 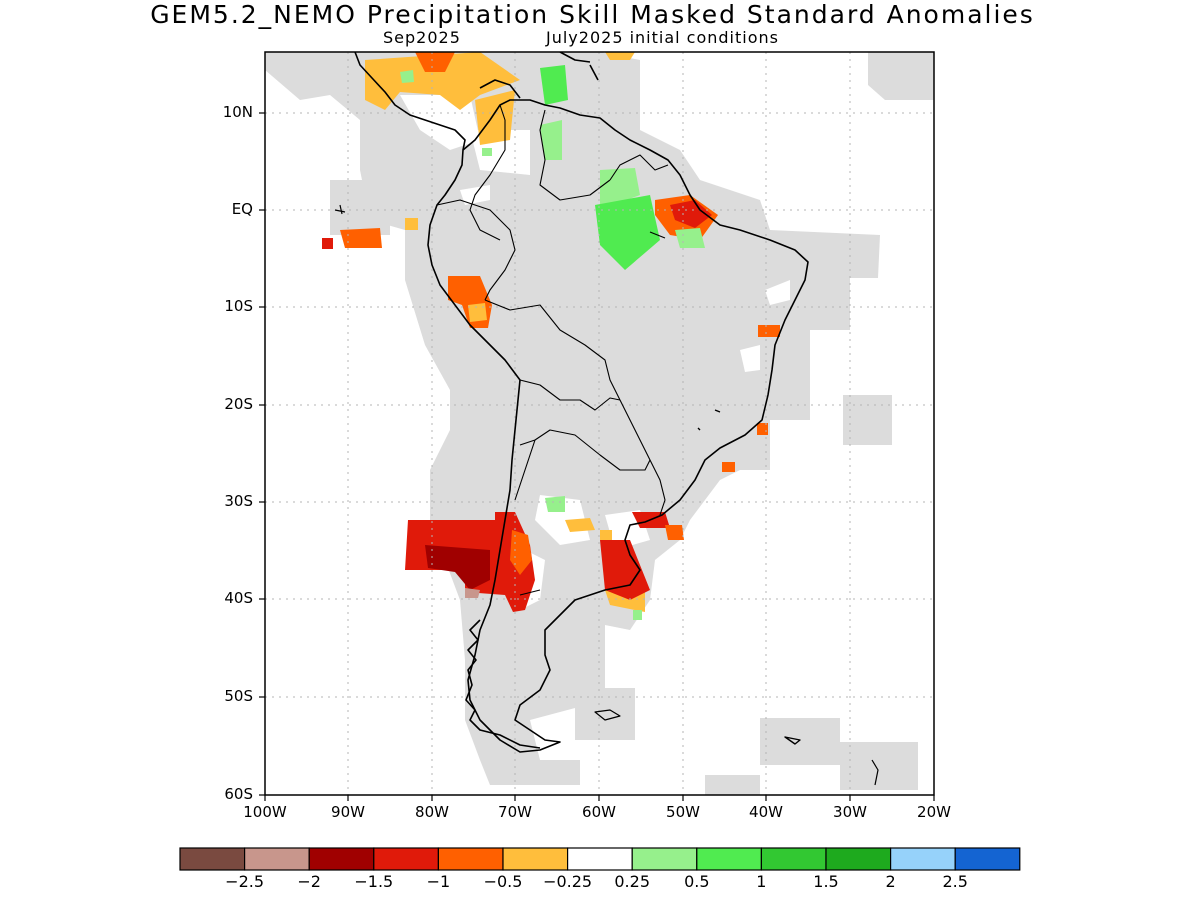 I want to click on lat-label: 60S, so click(x=238, y=794).